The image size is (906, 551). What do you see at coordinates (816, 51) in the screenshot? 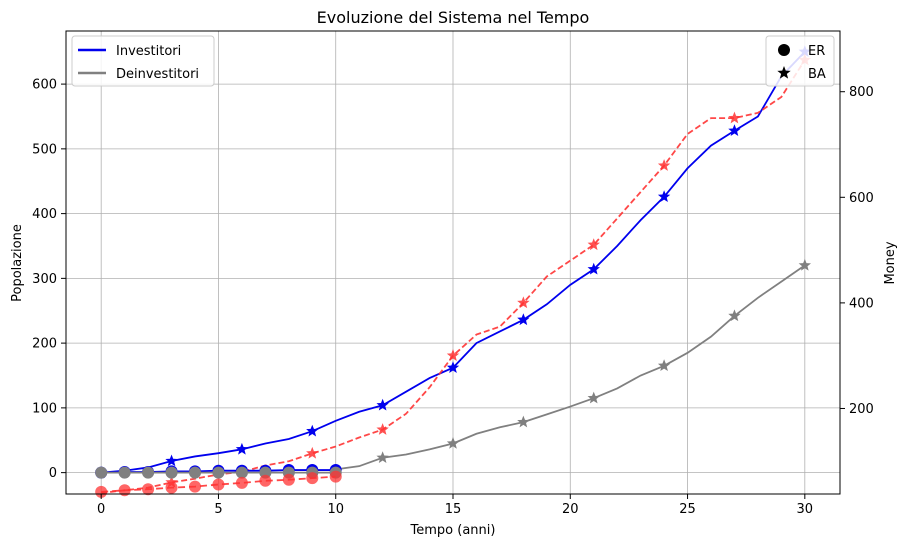
I see `legend-er-label: ER` at bounding box center [816, 51].